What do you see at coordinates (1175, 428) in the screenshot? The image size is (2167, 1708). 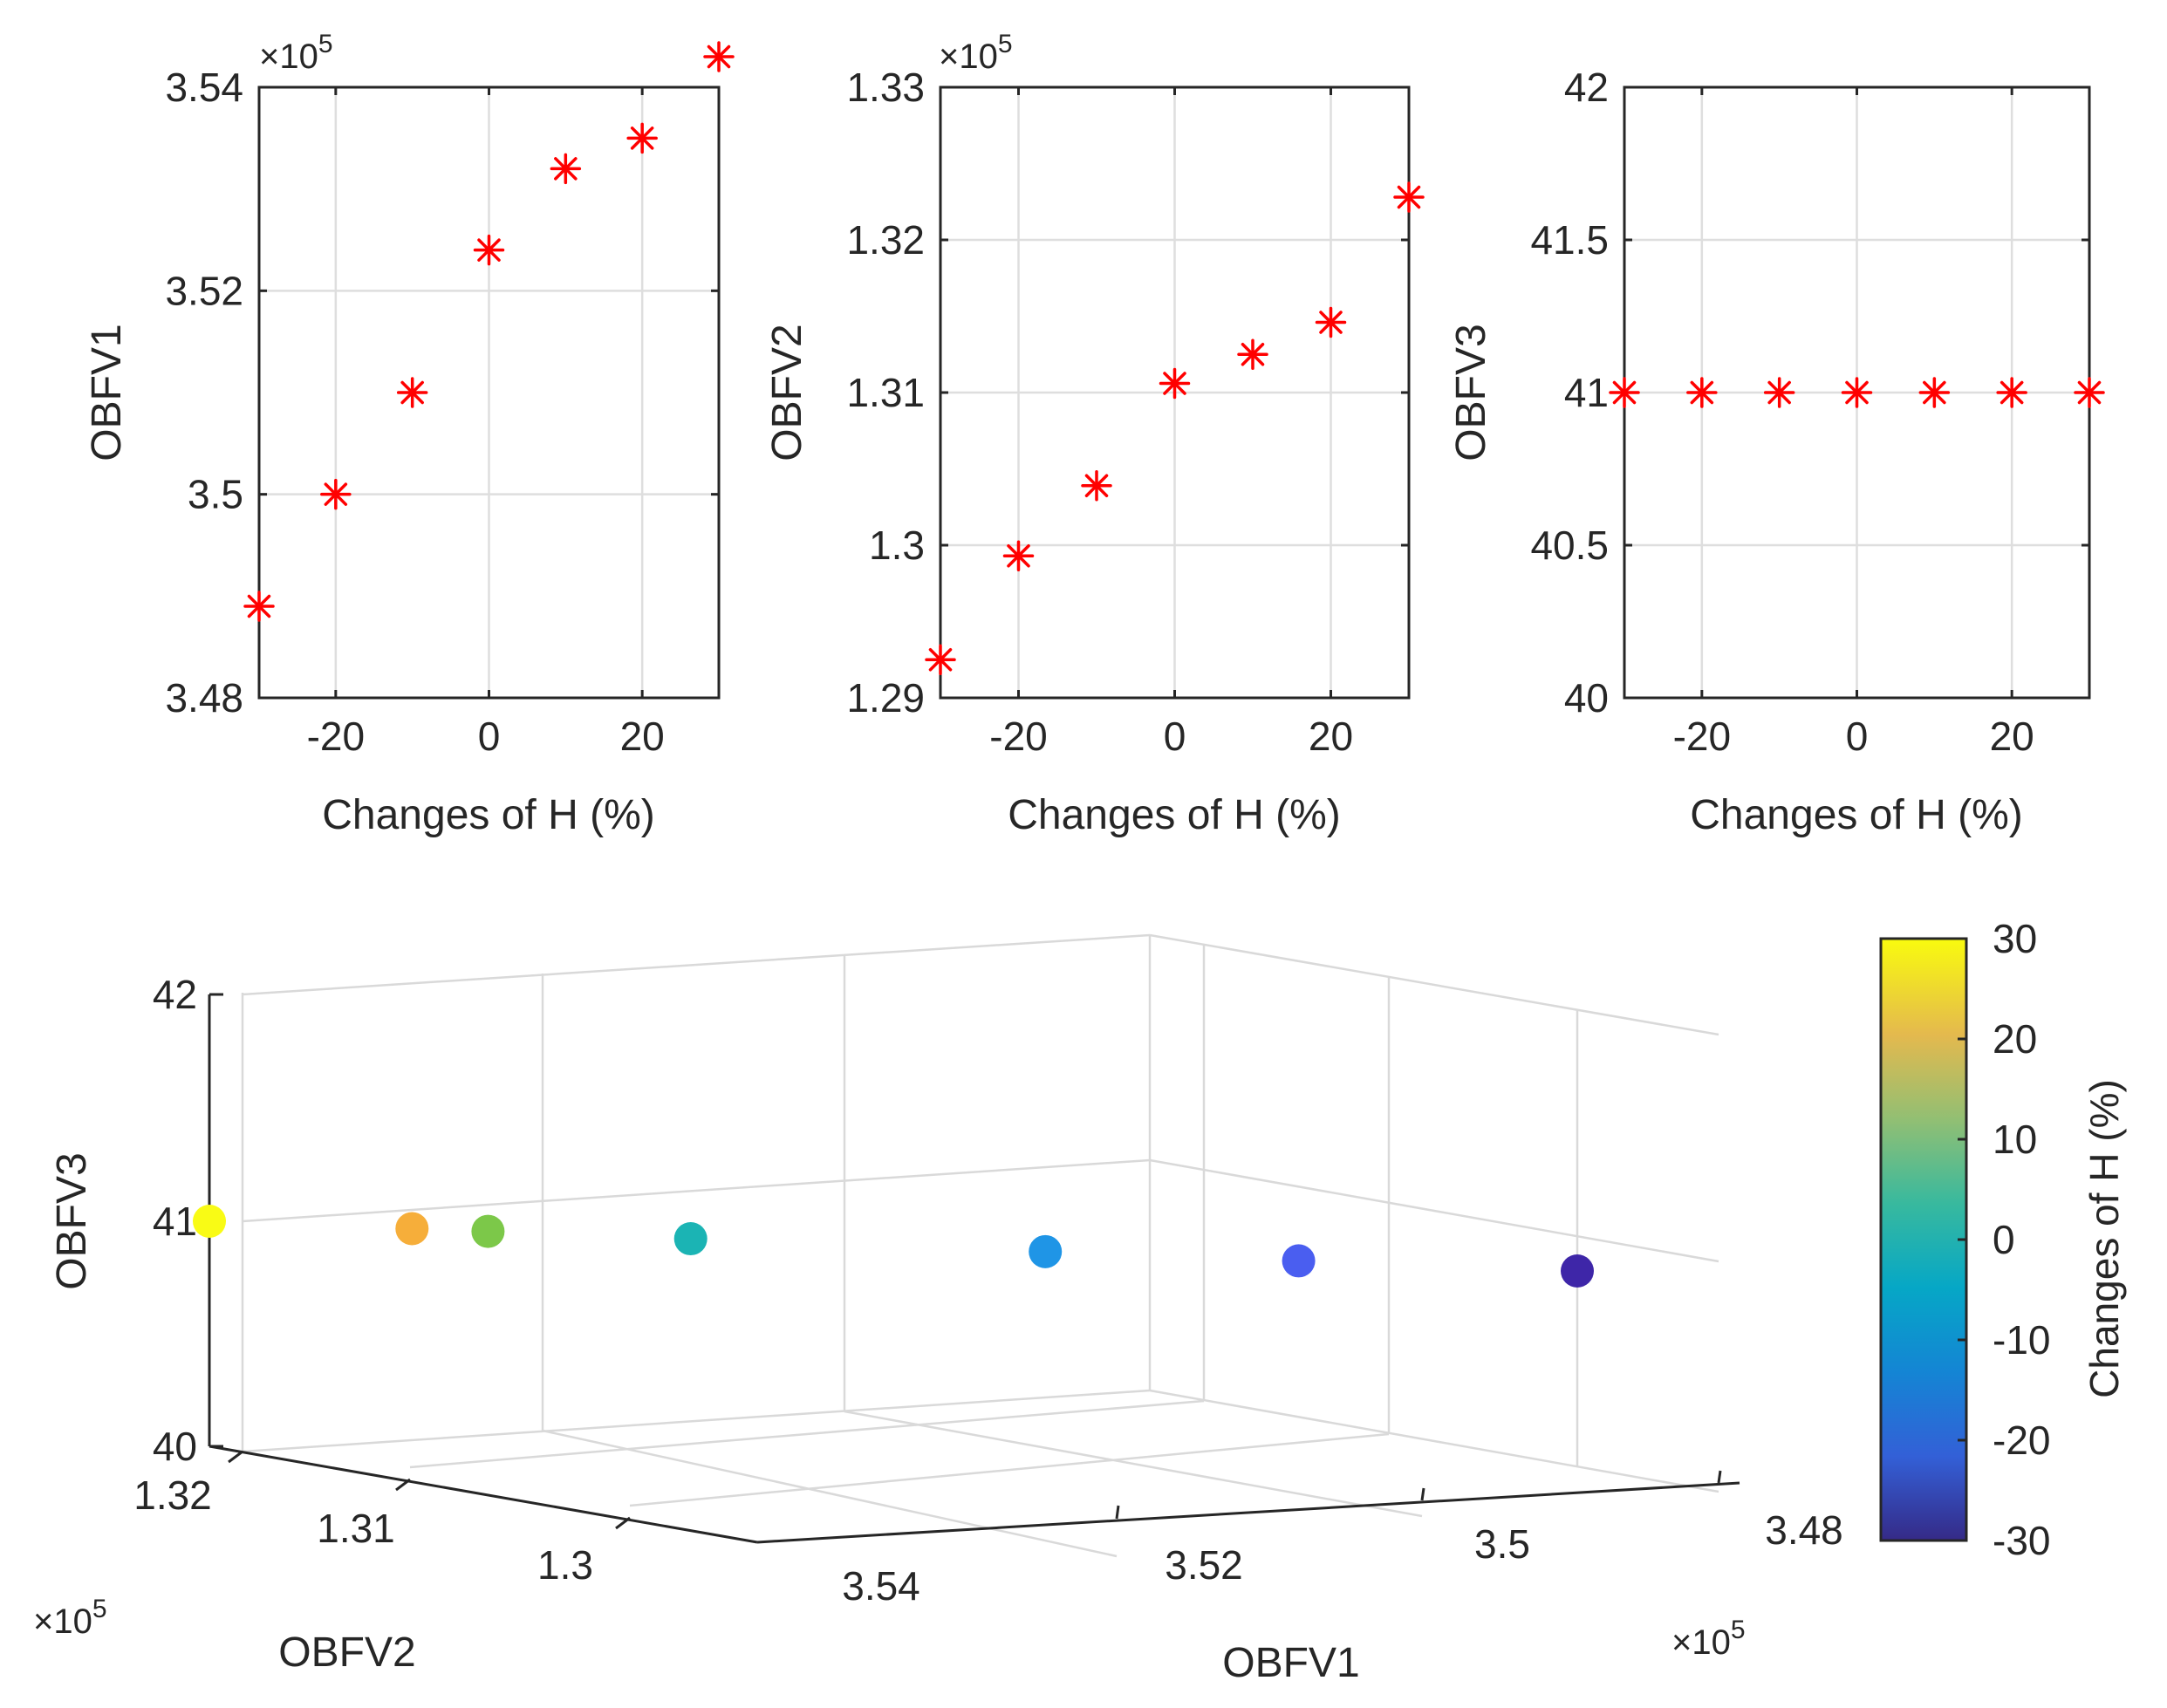 I see `data-points-obfv2` at bounding box center [1175, 428].